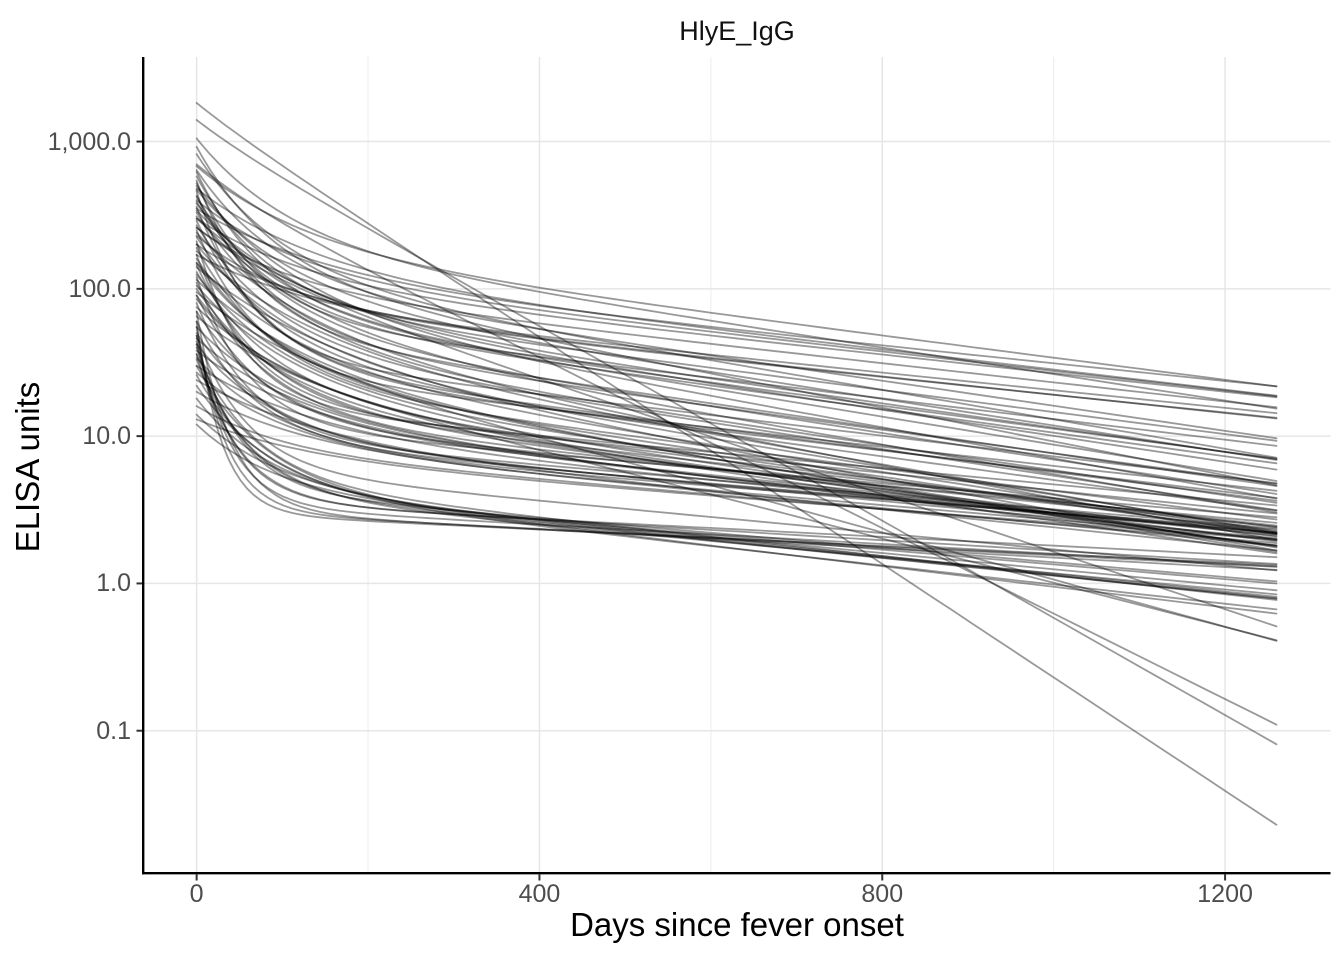 Image resolution: width=1344 pixels, height=960 pixels. What do you see at coordinates (737, 924) in the screenshot?
I see `x-axis-title: Days since fever onset` at bounding box center [737, 924].